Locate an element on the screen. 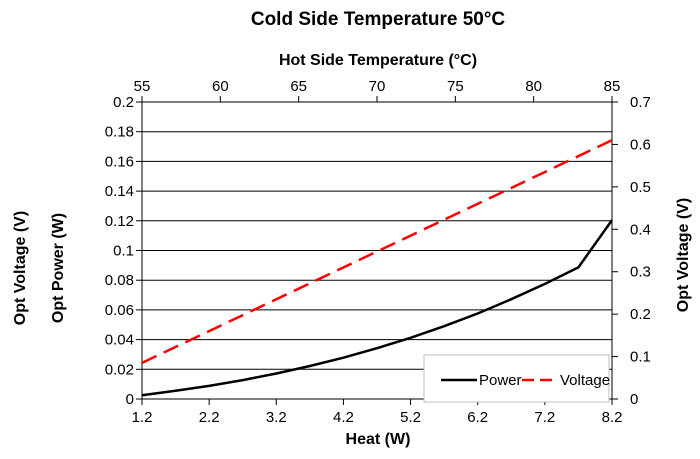 The image size is (700, 459). top-tick-label: 60 is located at coordinates (220, 86).